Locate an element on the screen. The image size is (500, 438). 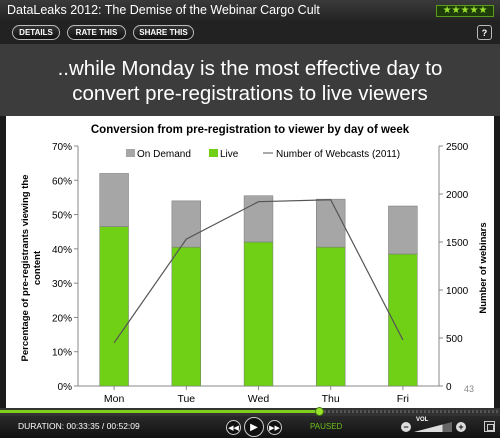
star-icon: ★★★★★ is located at coordinates (465, 10).